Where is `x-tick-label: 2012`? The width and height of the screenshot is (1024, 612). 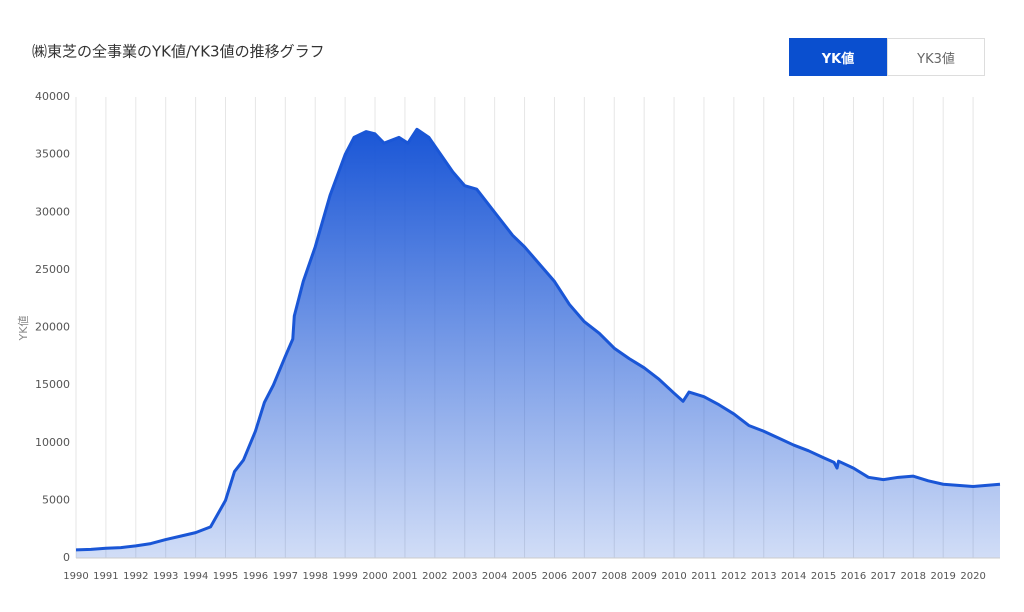
x-tick-label: 2012 is located at coordinates (733, 576).